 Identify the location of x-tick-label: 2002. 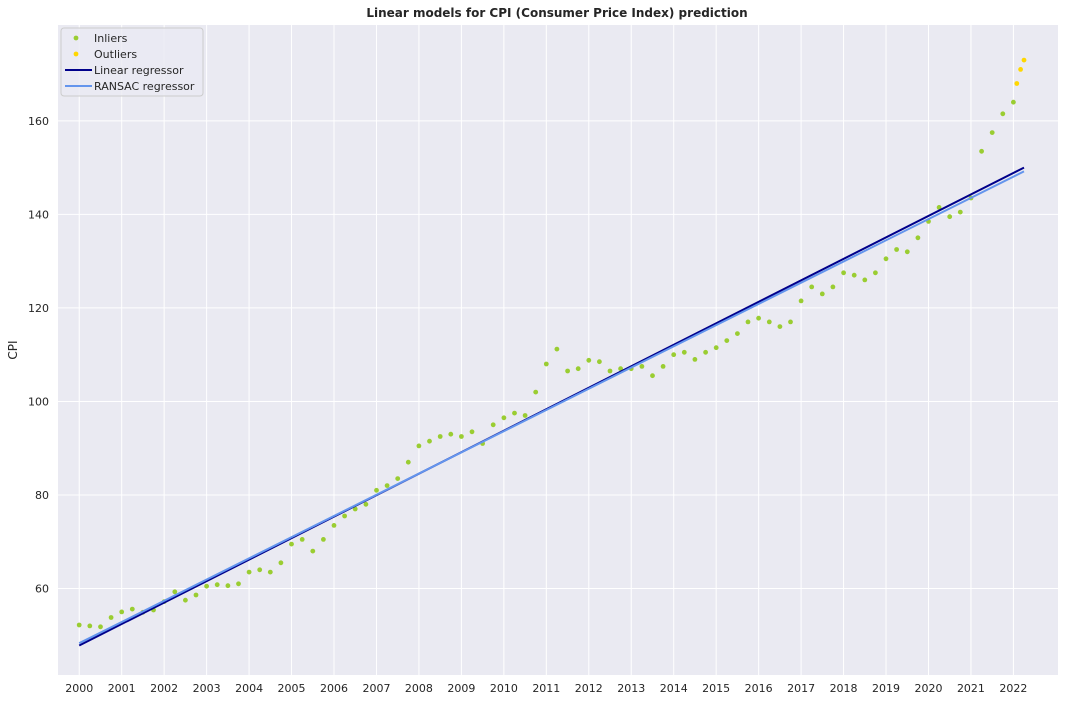
(164, 688).